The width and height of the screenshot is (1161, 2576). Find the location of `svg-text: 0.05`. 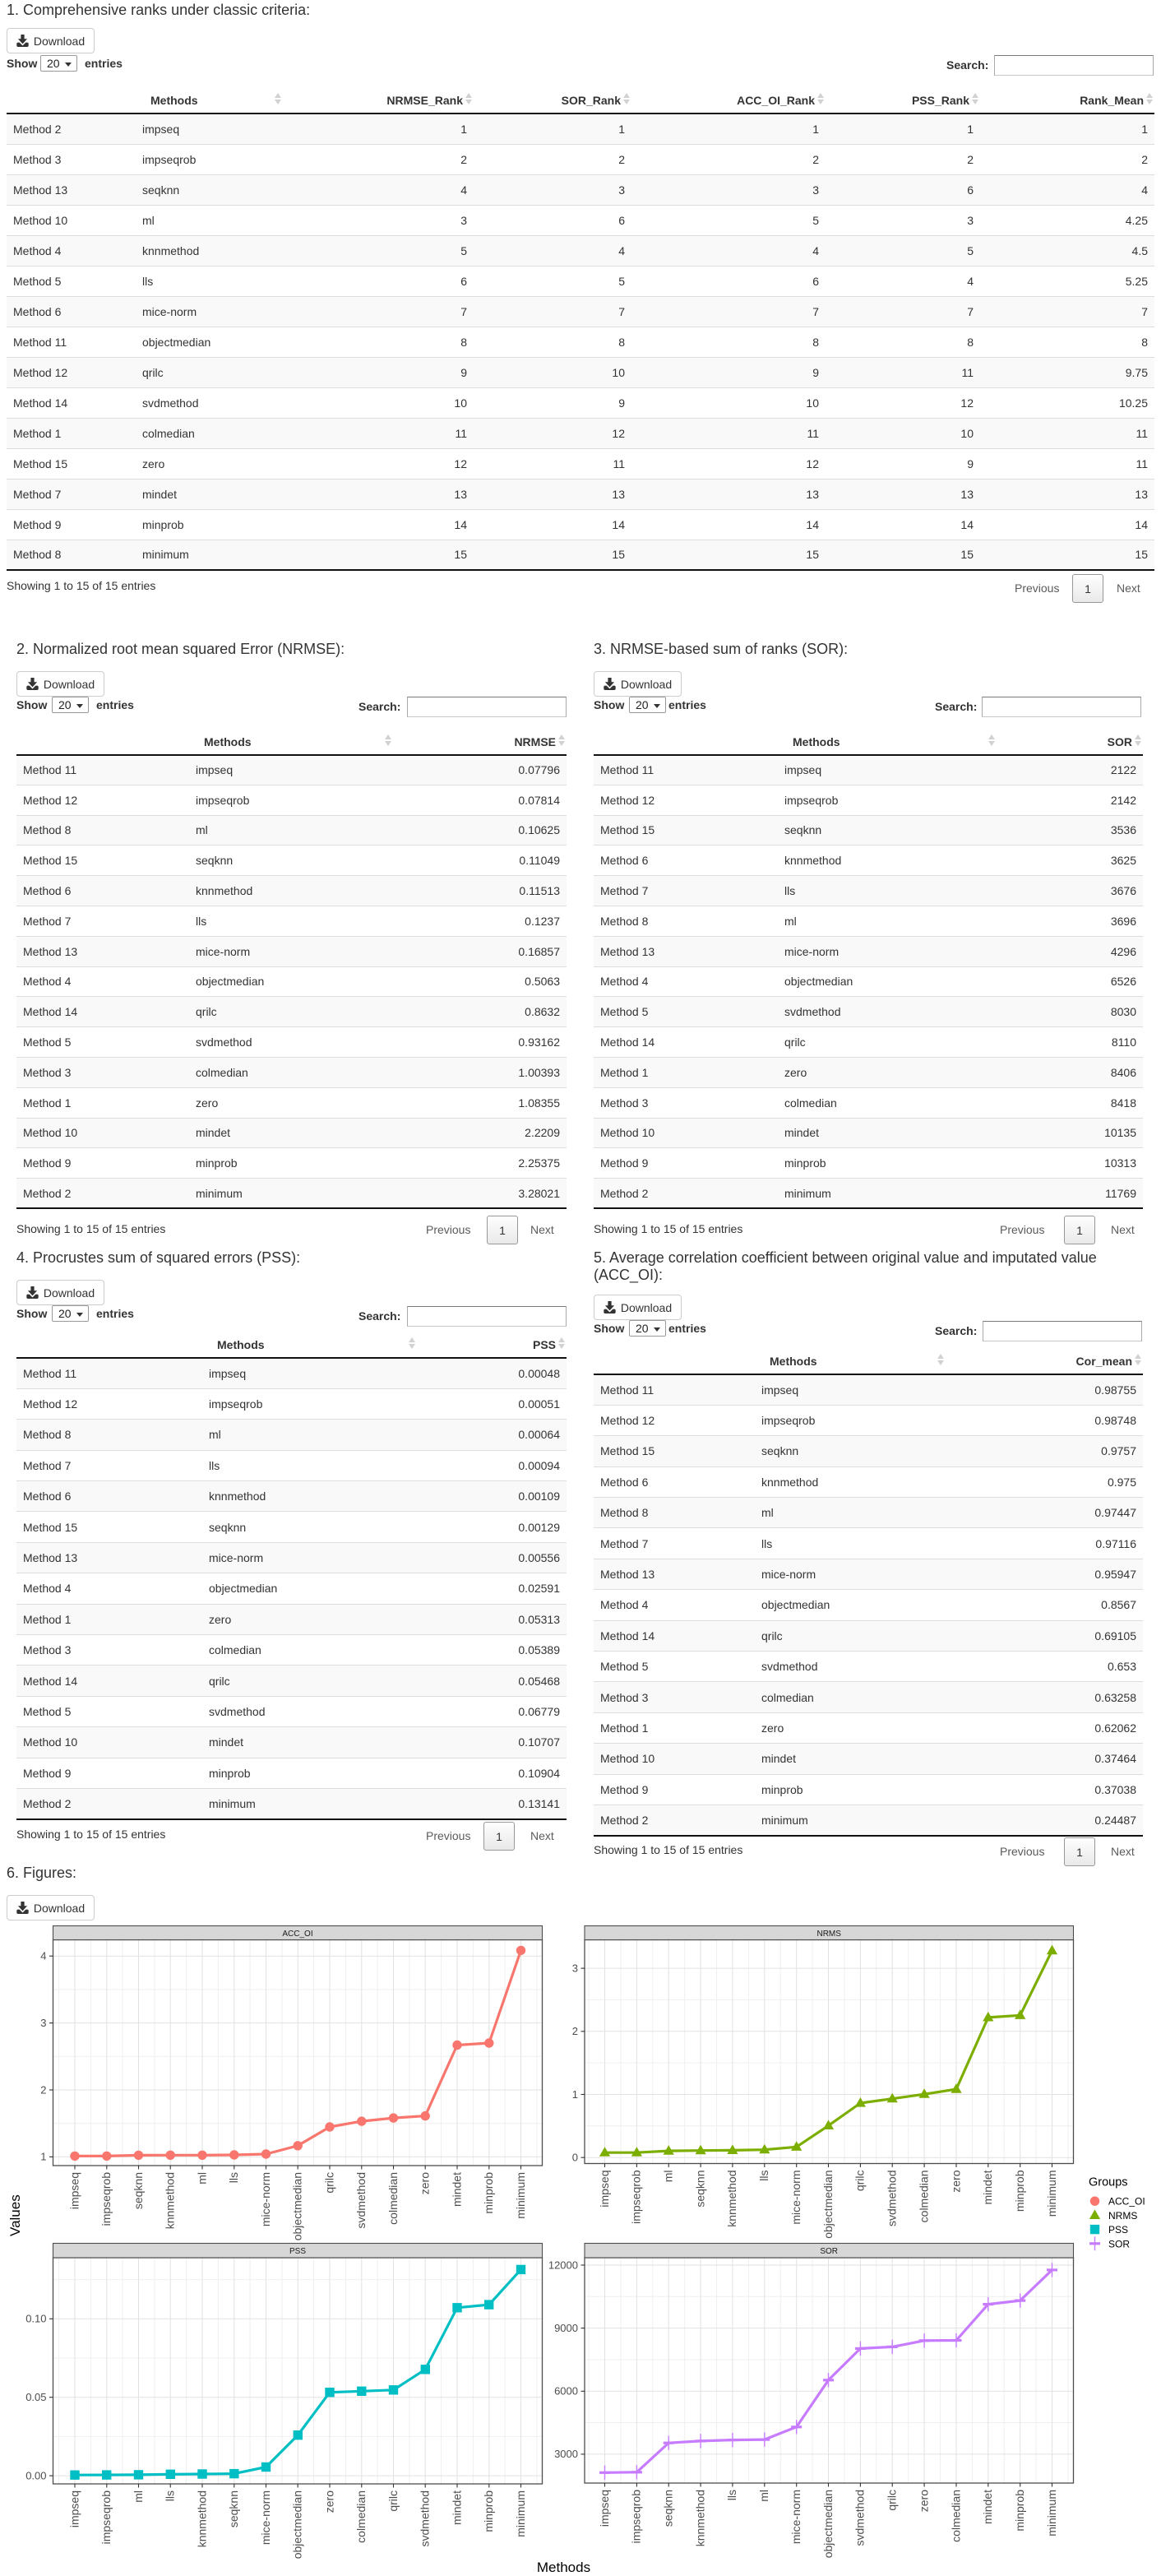

svg-text: 0.05 is located at coordinates (35, 2397).